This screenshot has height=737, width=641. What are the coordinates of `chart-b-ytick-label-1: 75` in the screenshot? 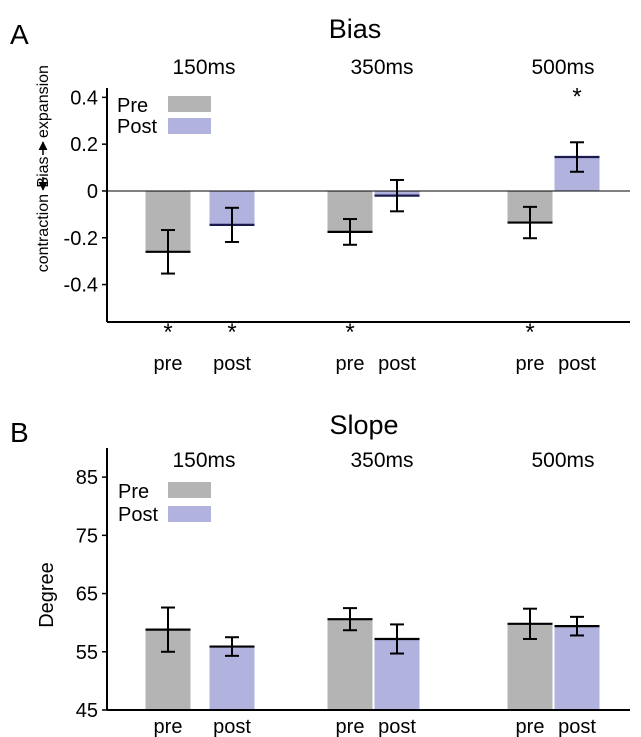 It's located at (87, 536).